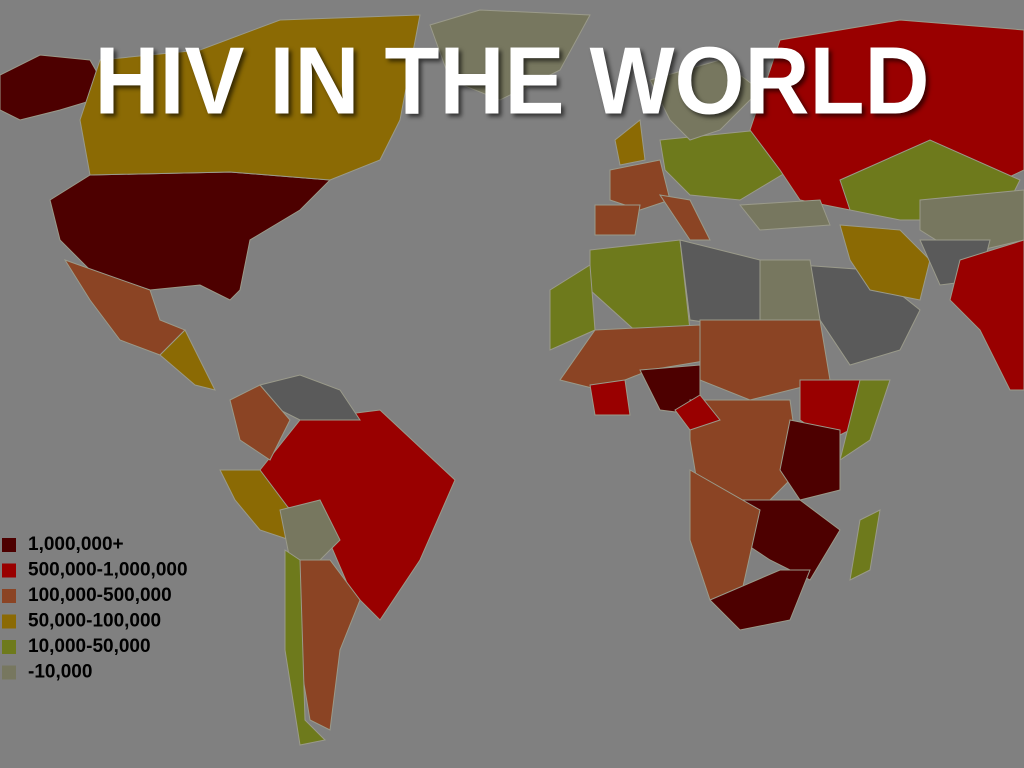 Image resolution: width=1024 pixels, height=768 pixels. Describe the element at coordinates (60, 672) in the screenshot. I see `legend-label: -10,000` at that location.